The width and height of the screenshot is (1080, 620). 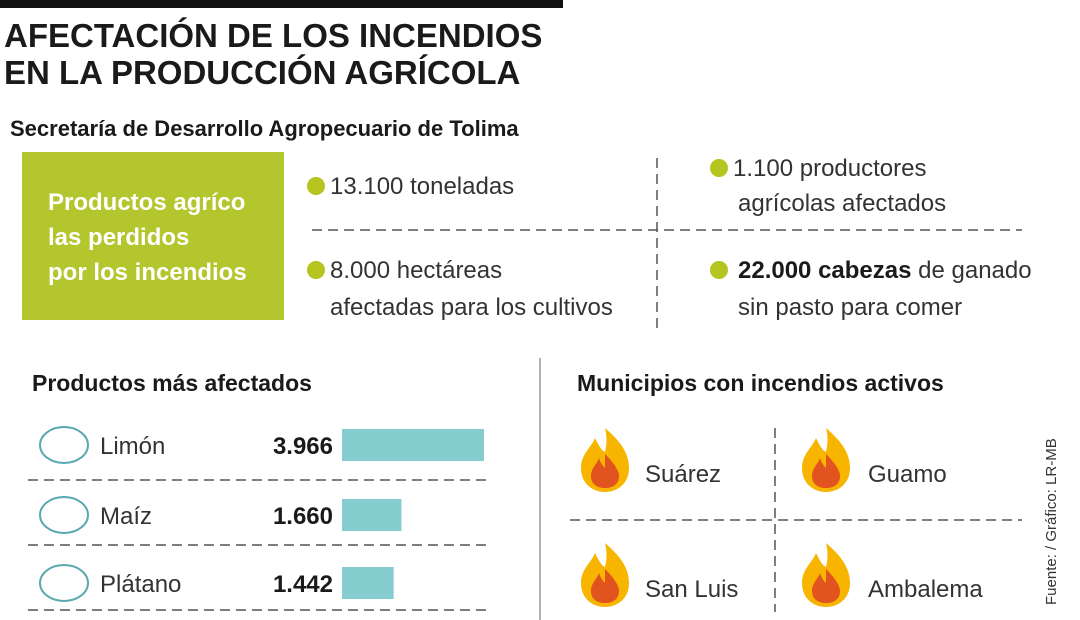 I want to click on highlight-box, so click(x=153, y=236).